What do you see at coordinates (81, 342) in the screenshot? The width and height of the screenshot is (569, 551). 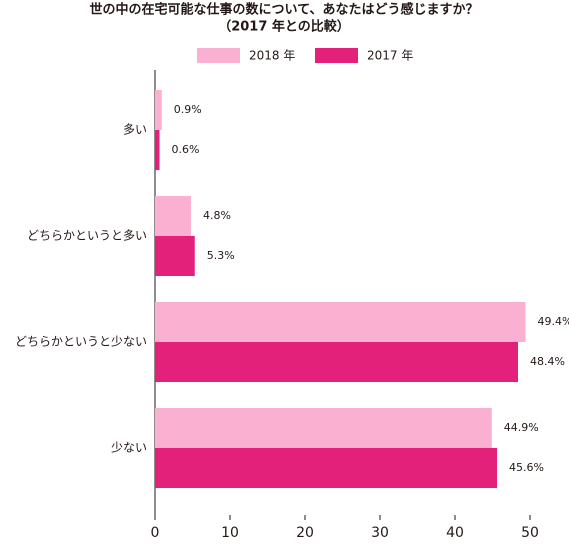 I see `y-tick-label: どちらかというと少ない` at bounding box center [81, 342].